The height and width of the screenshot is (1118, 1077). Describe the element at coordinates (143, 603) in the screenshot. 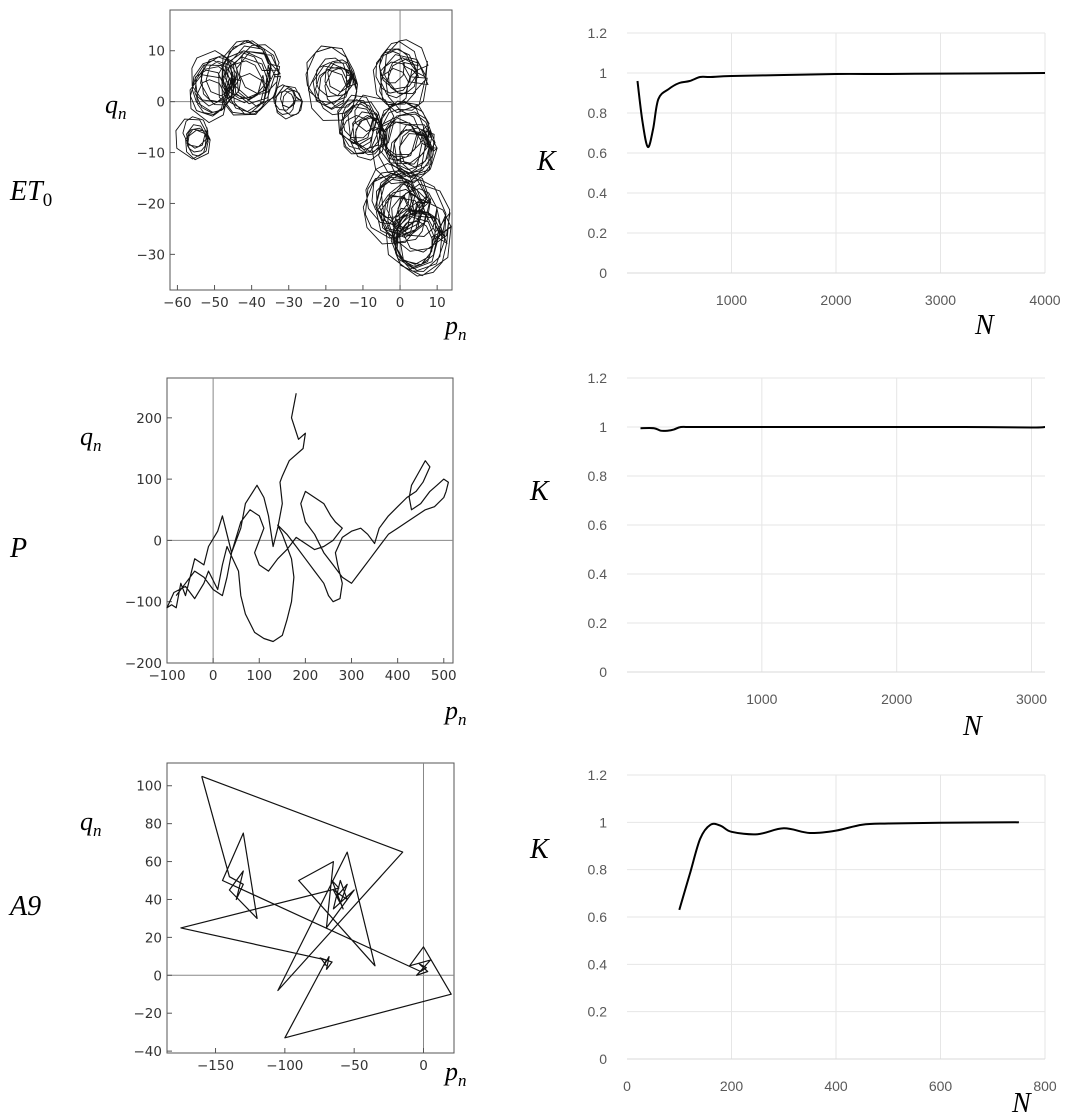

I see `y-tick-label: −100` at that location.